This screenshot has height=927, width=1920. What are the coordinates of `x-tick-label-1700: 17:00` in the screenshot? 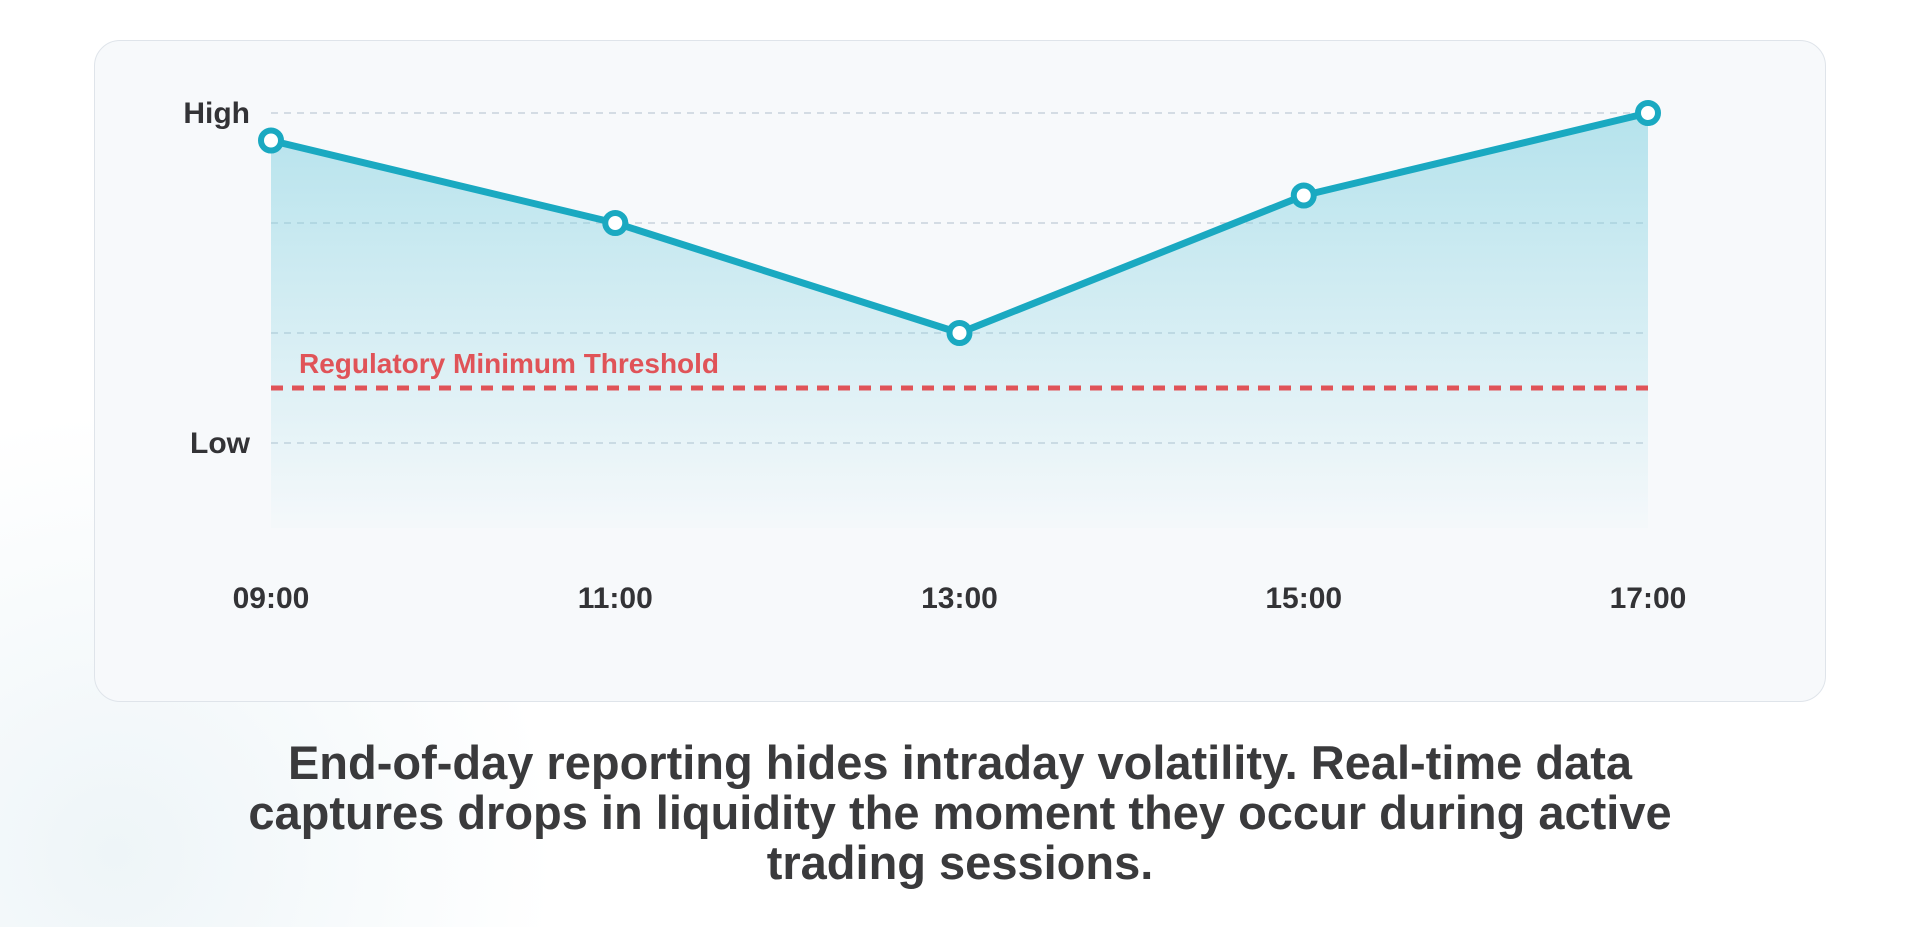 It's located at (1648, 598).